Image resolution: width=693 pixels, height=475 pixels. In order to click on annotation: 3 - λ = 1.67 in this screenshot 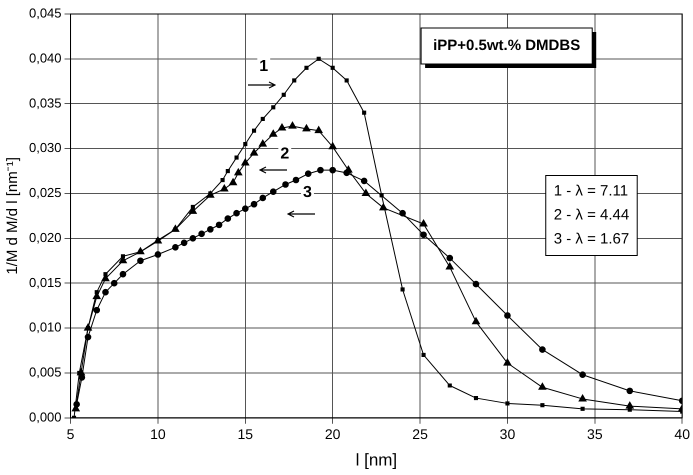, I will do `click(592, 239)`.